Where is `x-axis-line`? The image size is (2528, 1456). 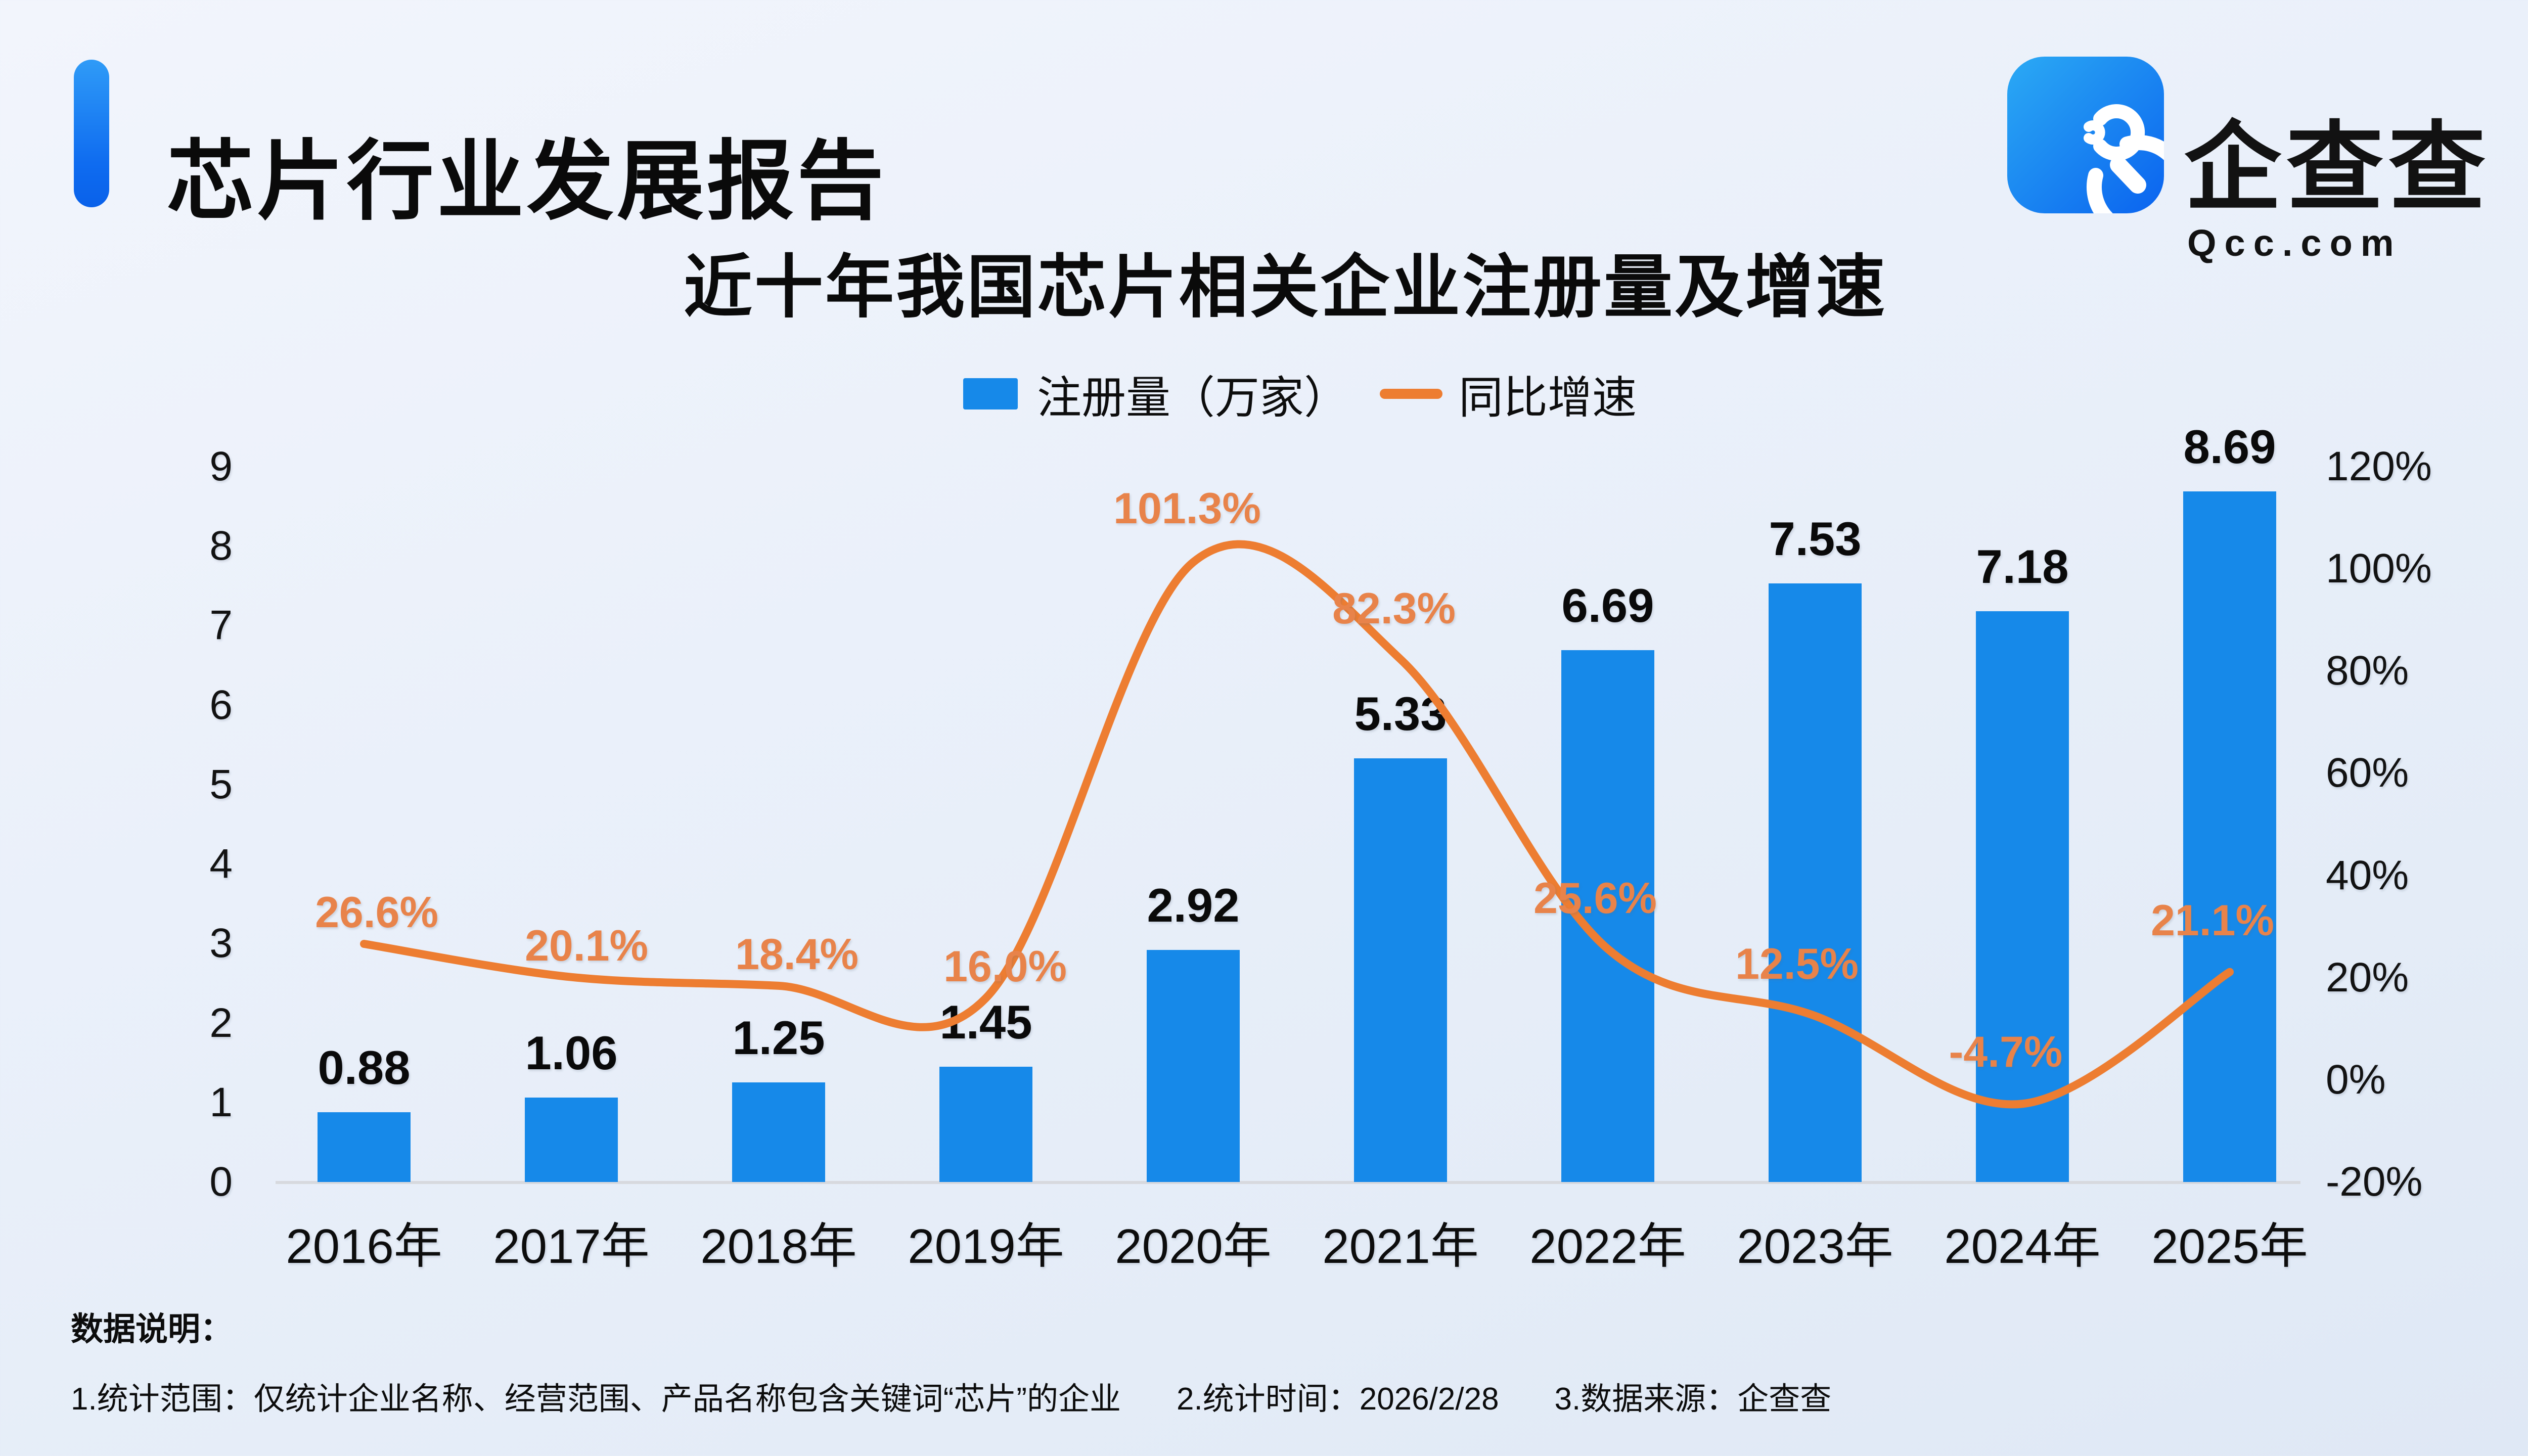
x-axis-line is located at coordinates (1288, 1182).